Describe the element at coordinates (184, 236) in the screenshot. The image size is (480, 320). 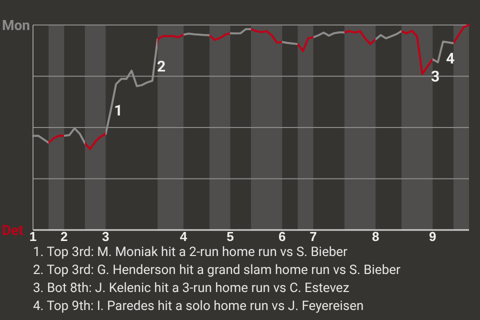
I see `x-tick-label: 4` at that location.